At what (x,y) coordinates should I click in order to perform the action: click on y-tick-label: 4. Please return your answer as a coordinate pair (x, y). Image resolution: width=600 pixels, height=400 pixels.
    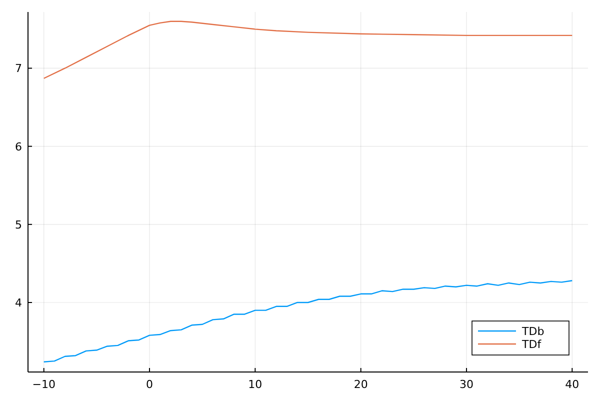
    Looking at the image, I should click on (18, 303).